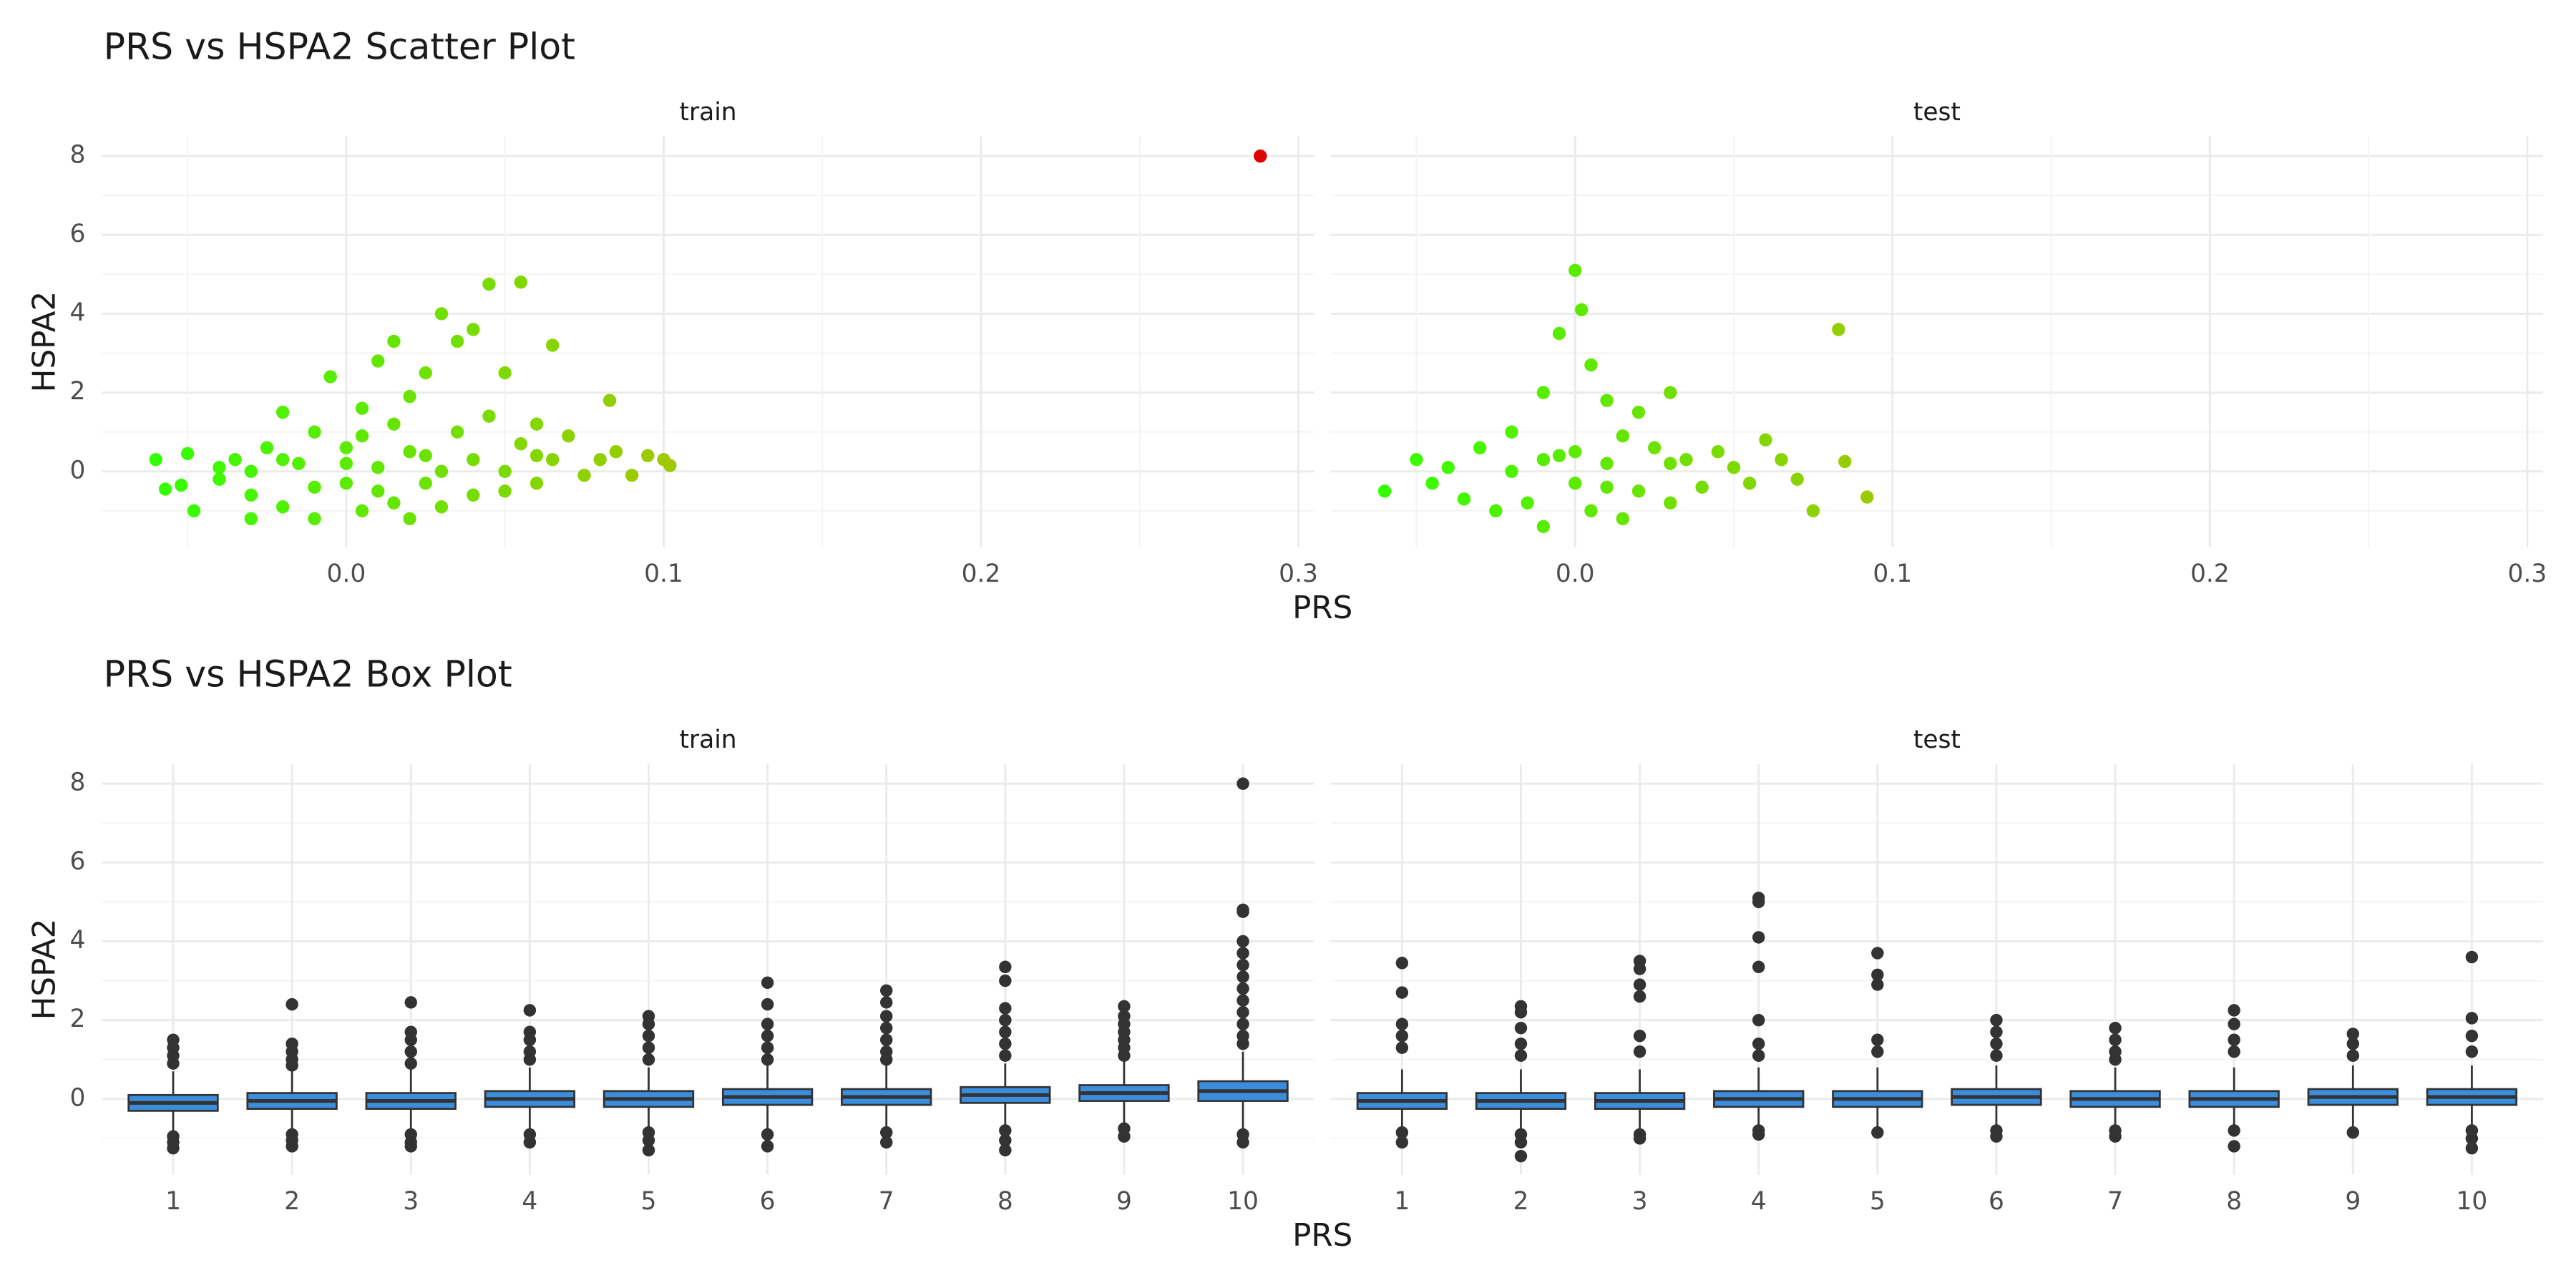 The image size is (2576, 1288). I want to click on x-tick-label: 5, so click(1877, 1201).